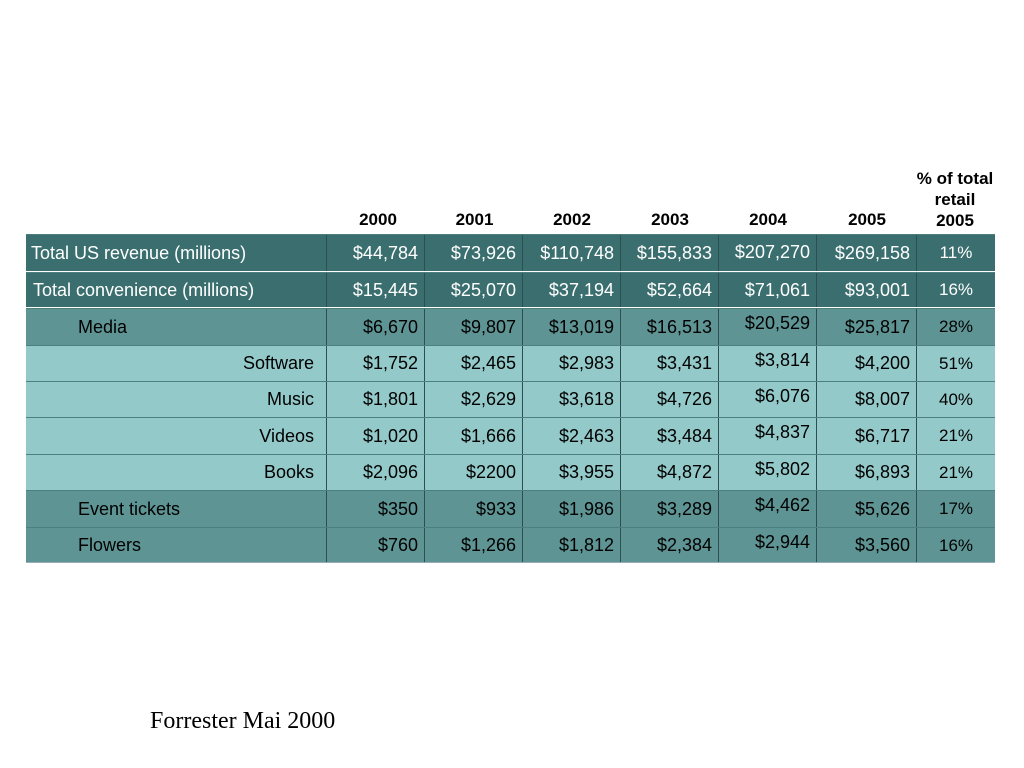 The height and width of the screenshot is (768, 1024). I want to click on header-2002: 2002, so click(572, 219).